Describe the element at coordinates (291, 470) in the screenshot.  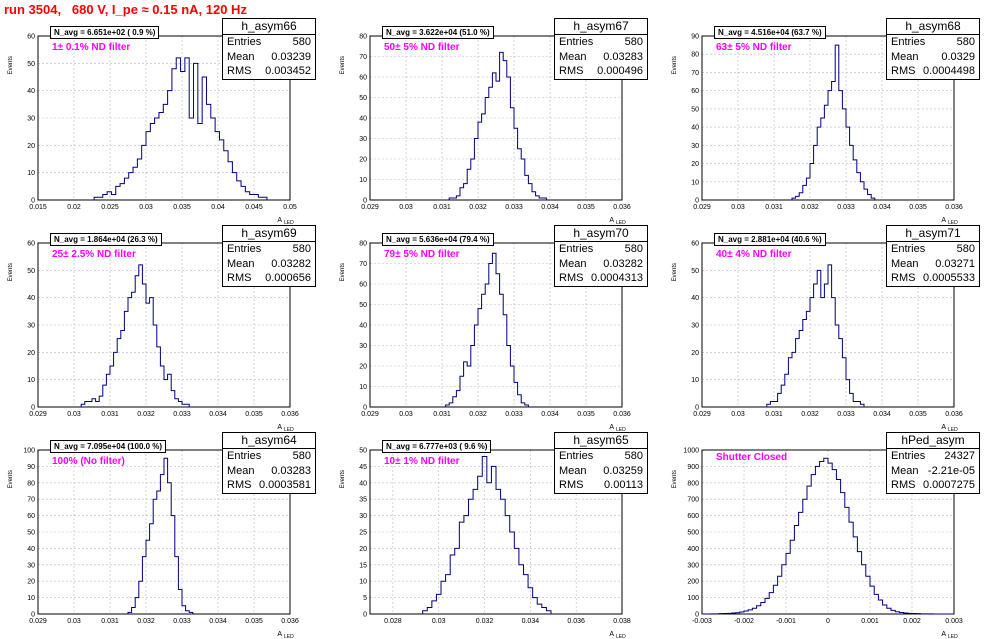
I see `stats-value: 0.03283` at that location.